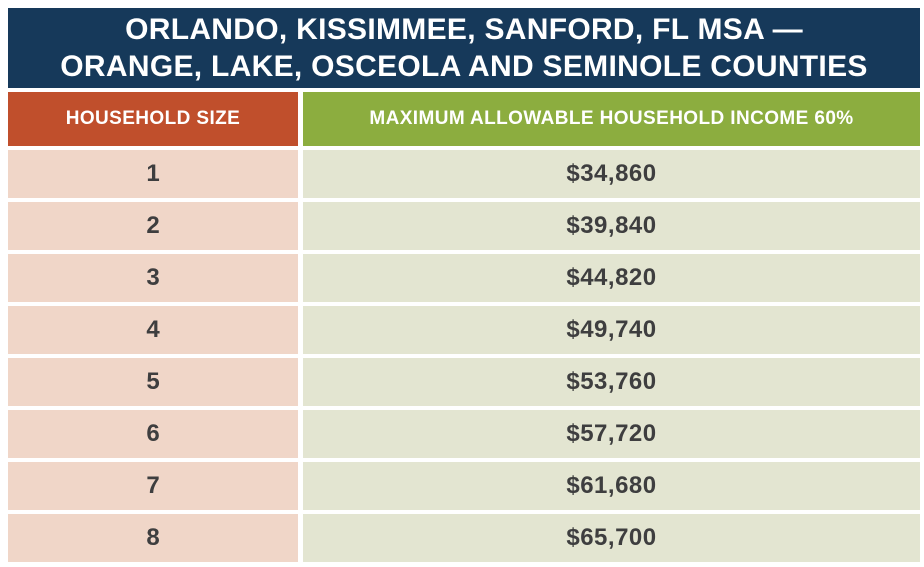 The width and height of the screenshot is (924, 567). I want to click on title-line-1: ORLANDO, KISSIMMEE, SANFORD, FL MSA —, so click(464, 29).